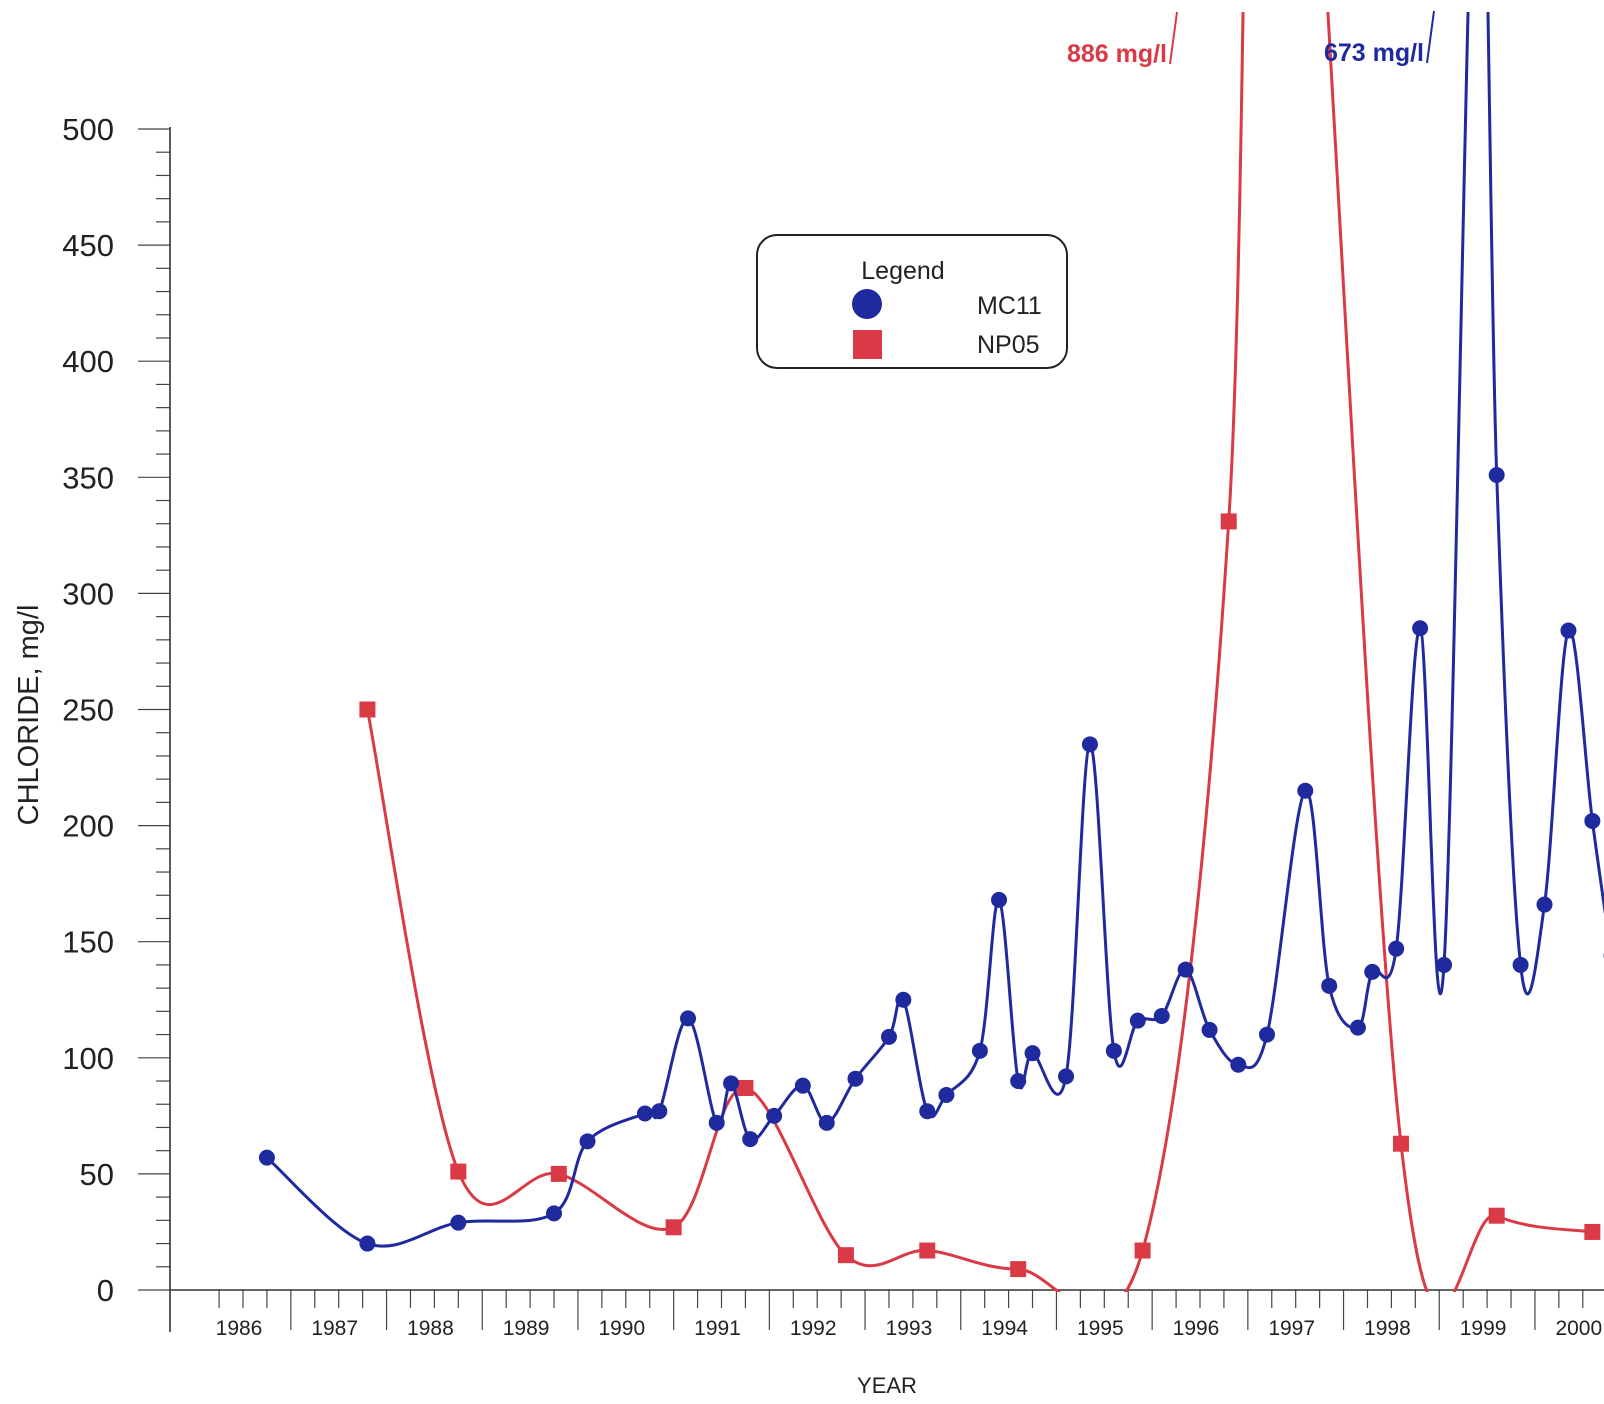 Image resolution: width=1604 pixels, height=1404 pixels. Describe the element at coordinates (1117, 54) in the screenshot. I see `off-scale-label-np05: 886 mg/l` at that location.